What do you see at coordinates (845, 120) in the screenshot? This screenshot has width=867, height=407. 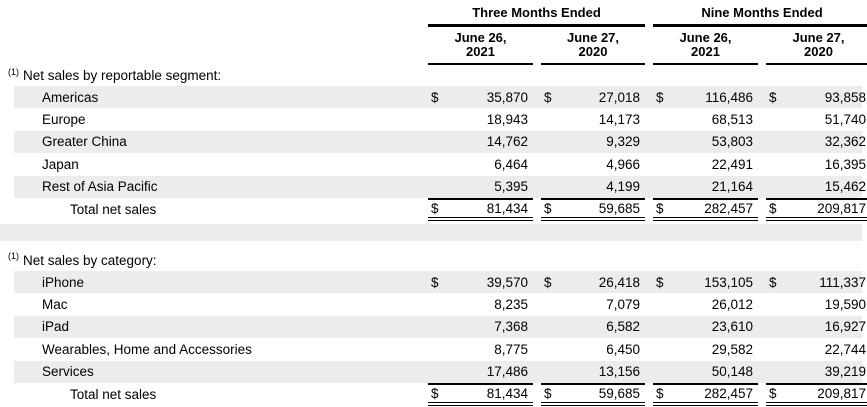 I see `cell-value: 51,740` at bounding box center [845, 120].